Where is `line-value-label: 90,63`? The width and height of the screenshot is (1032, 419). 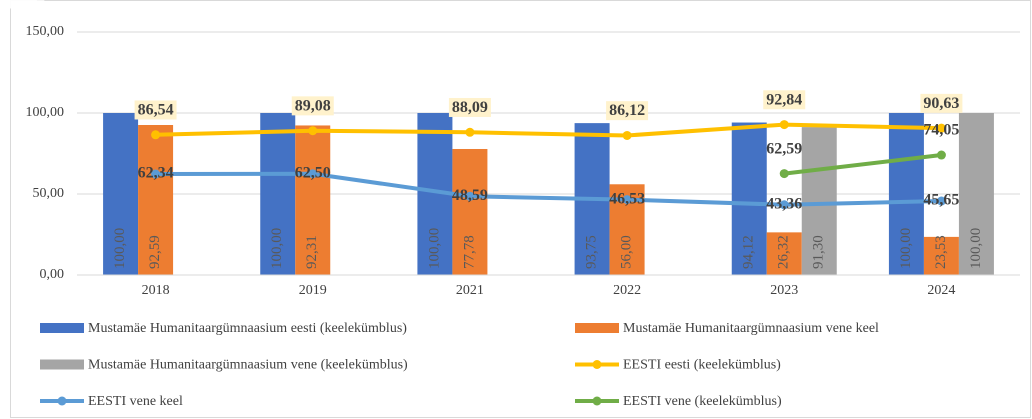
line-value-label: 90,63 is located at coordinates (941, 103).